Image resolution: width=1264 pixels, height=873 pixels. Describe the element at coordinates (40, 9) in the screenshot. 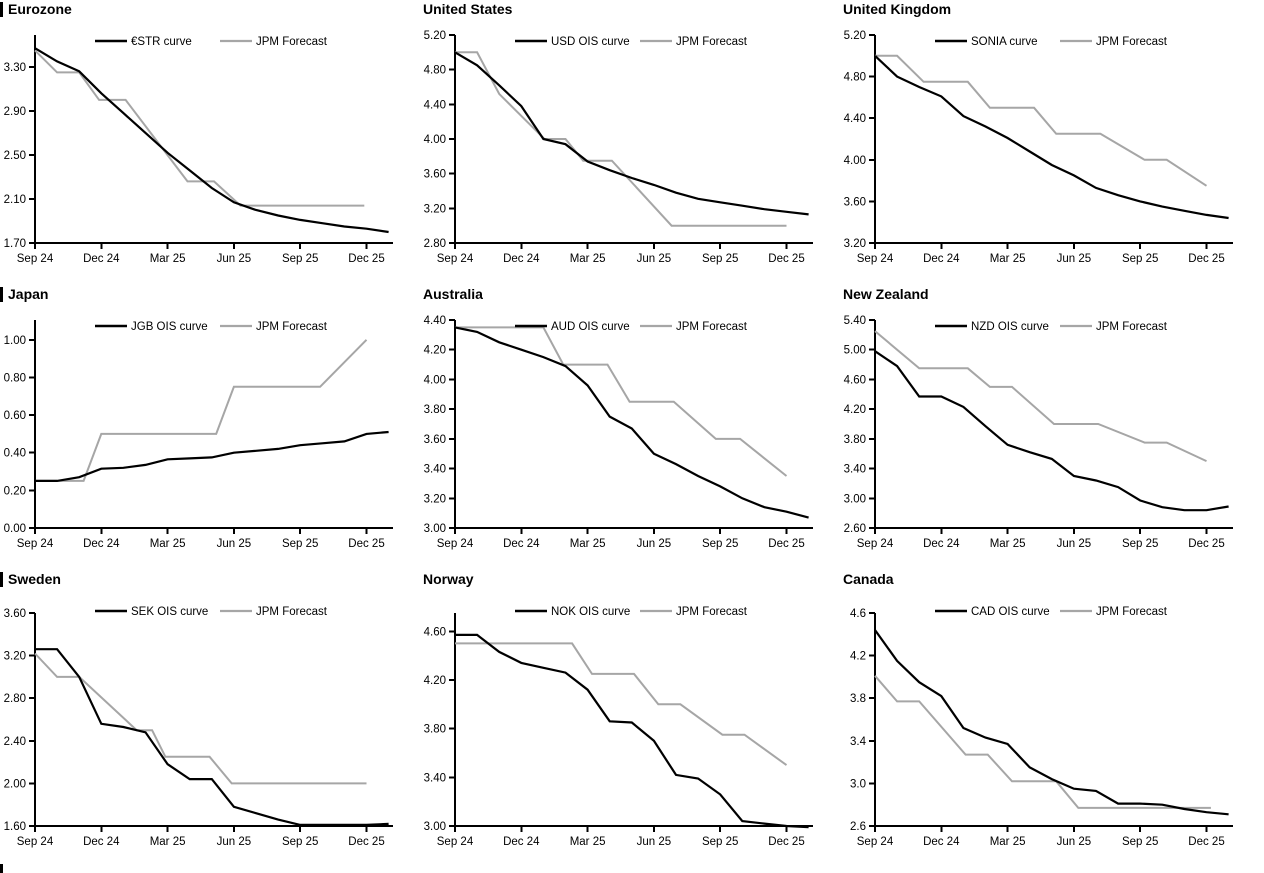

I see `chart-title: Eurozone` at that location.